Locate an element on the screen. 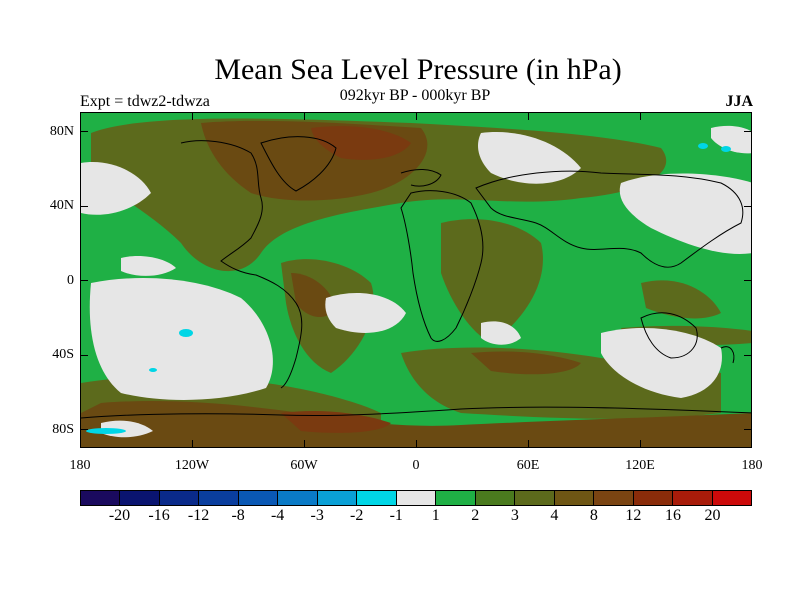 Image resolution: width=800 pixels, height=600 pixels. colorbar-label: -20 is located at coordinates (119, 515).